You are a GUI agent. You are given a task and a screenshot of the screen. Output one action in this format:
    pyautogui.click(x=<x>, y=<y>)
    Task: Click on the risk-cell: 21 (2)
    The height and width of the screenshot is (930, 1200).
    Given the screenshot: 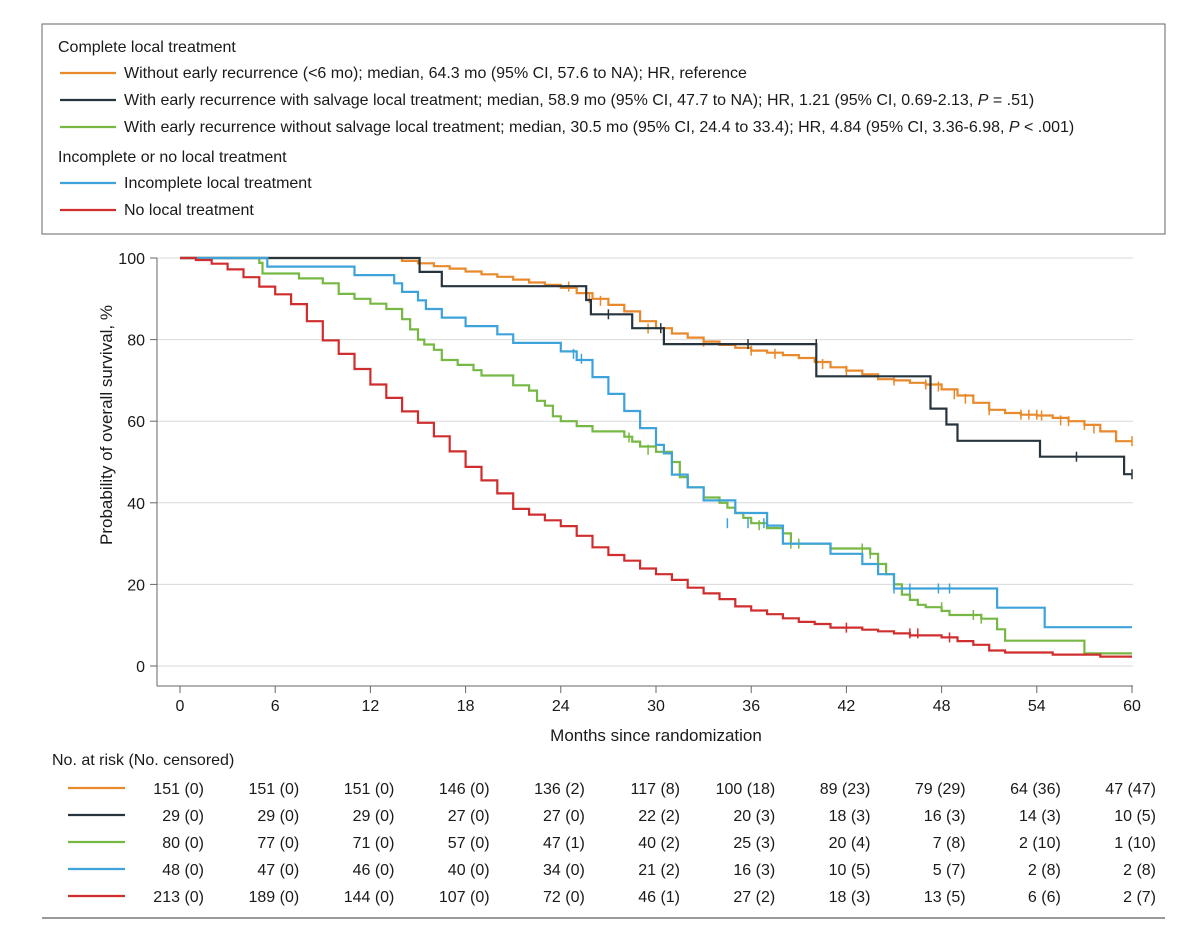 What is the action you would take?
    pyautogui.click(x=659, y=870)
    